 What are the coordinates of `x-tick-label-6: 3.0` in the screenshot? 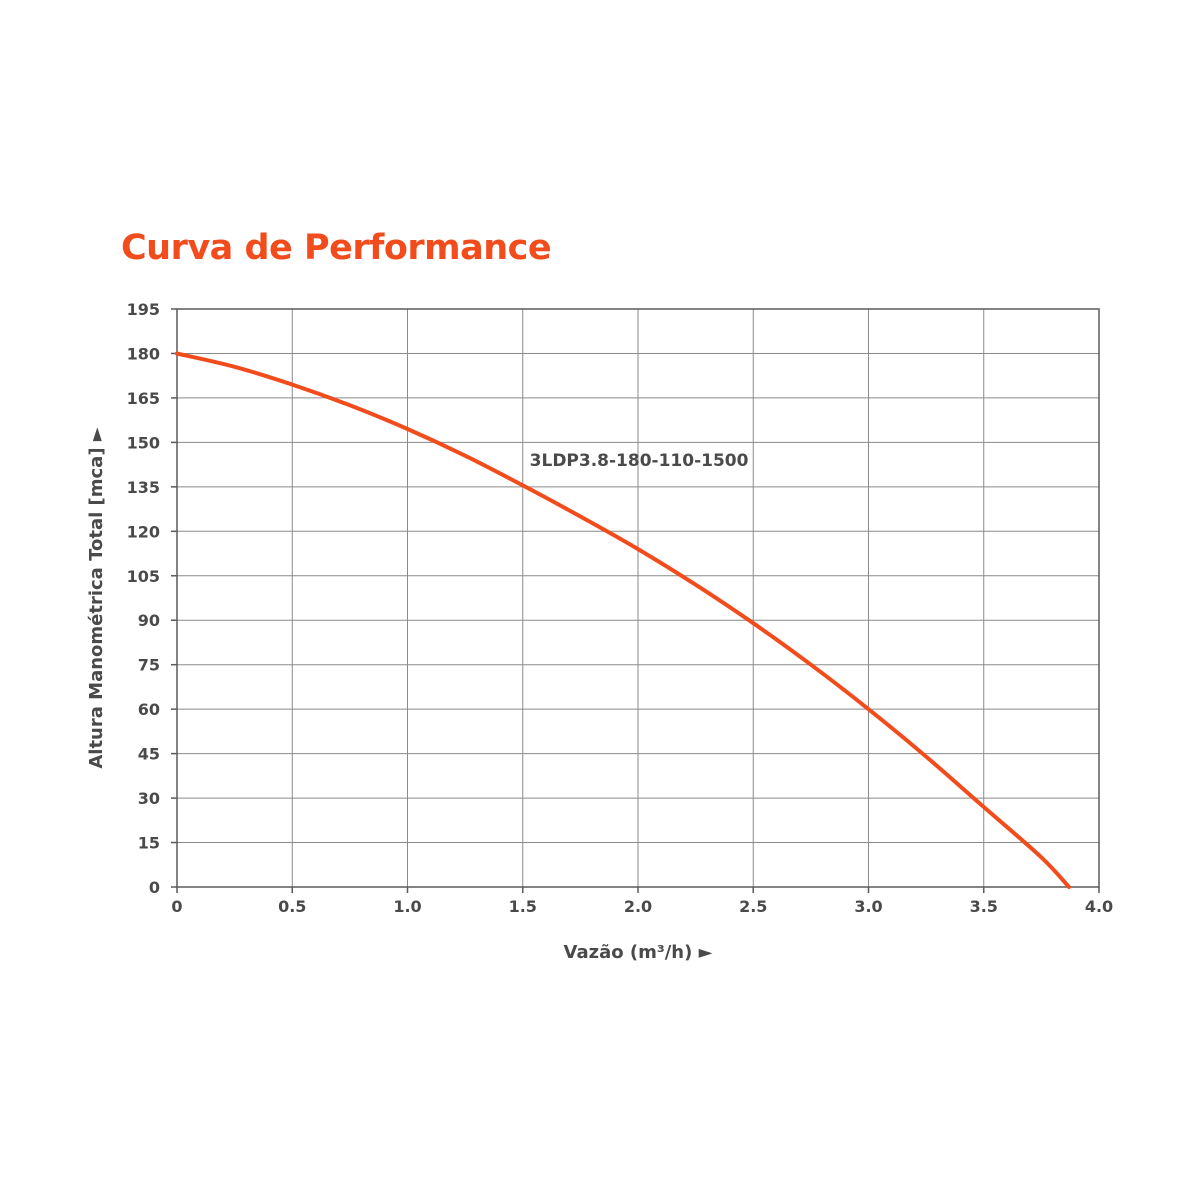 It's located at (868, 906).